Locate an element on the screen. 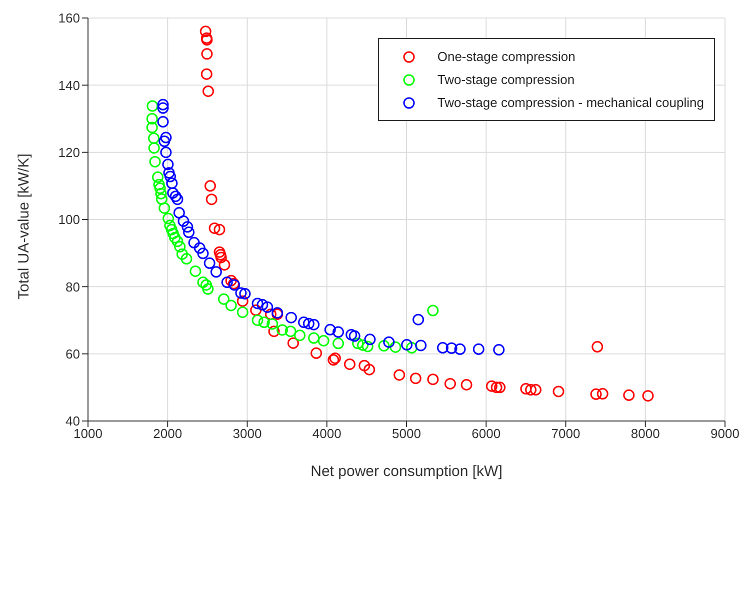 This screenshot has width=753, height=592. y-tick-label: 60 is located at coordinates (73, 354).